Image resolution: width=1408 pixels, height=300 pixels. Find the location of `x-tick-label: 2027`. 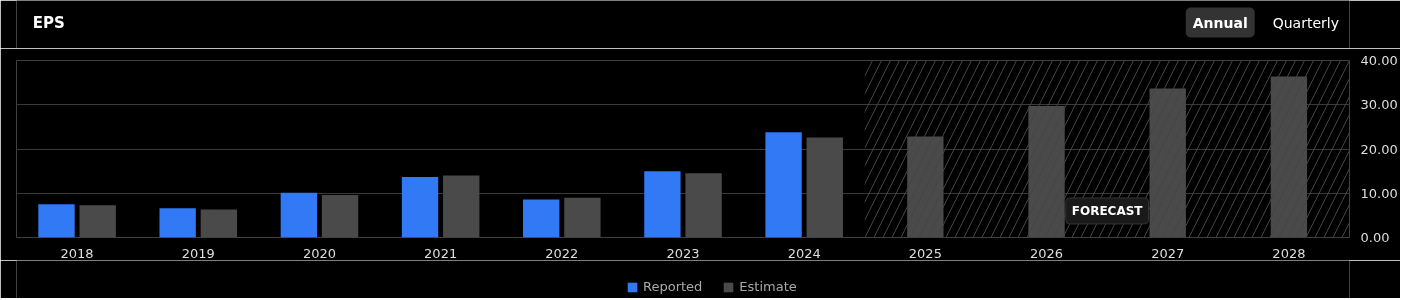

x-tick-label: 2027 is located at coordinates (1168, 253).